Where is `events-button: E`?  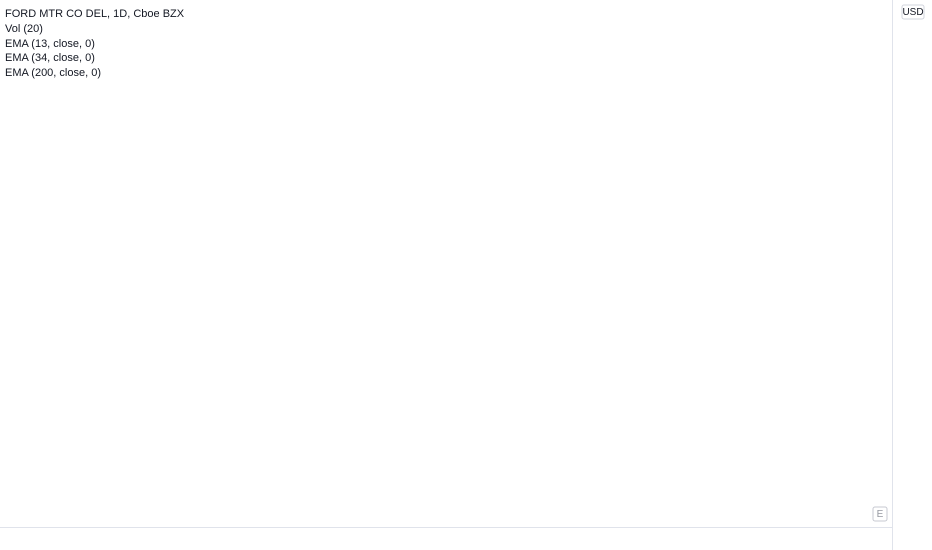
events-button: E is located at coordinates (880, 514).